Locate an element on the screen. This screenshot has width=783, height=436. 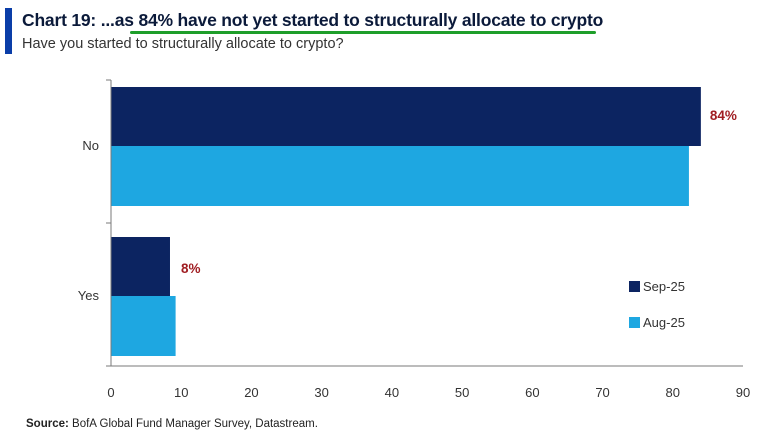
x-tick-label: 10 is located at coordinates (181, 392).